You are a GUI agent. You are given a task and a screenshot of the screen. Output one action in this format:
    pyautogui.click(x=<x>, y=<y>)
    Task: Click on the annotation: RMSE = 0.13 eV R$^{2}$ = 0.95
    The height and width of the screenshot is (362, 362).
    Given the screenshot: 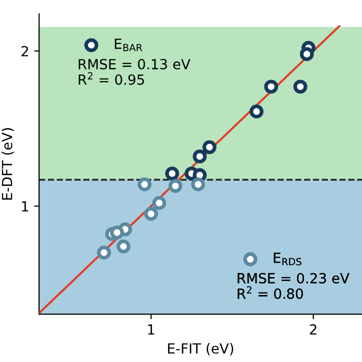 What is the action you would take?
    pyautogui.click(x=134, y=71)
    